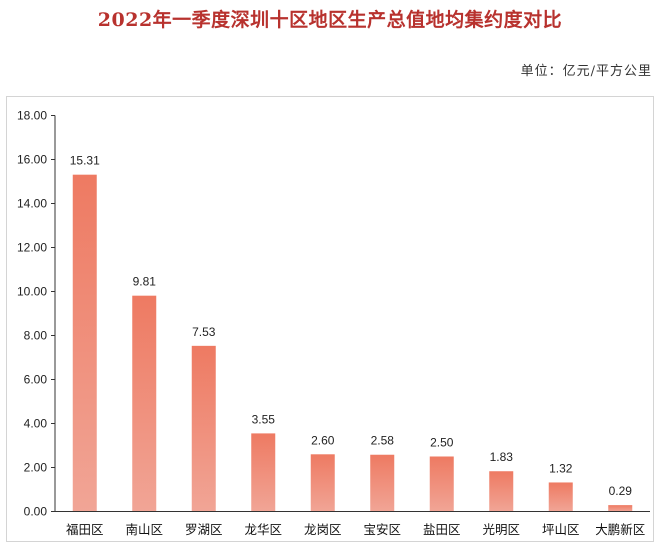  Describe the element at coordinates (32, 160) in the screenshot. I see `y-tick-label: 16.00` at that location.